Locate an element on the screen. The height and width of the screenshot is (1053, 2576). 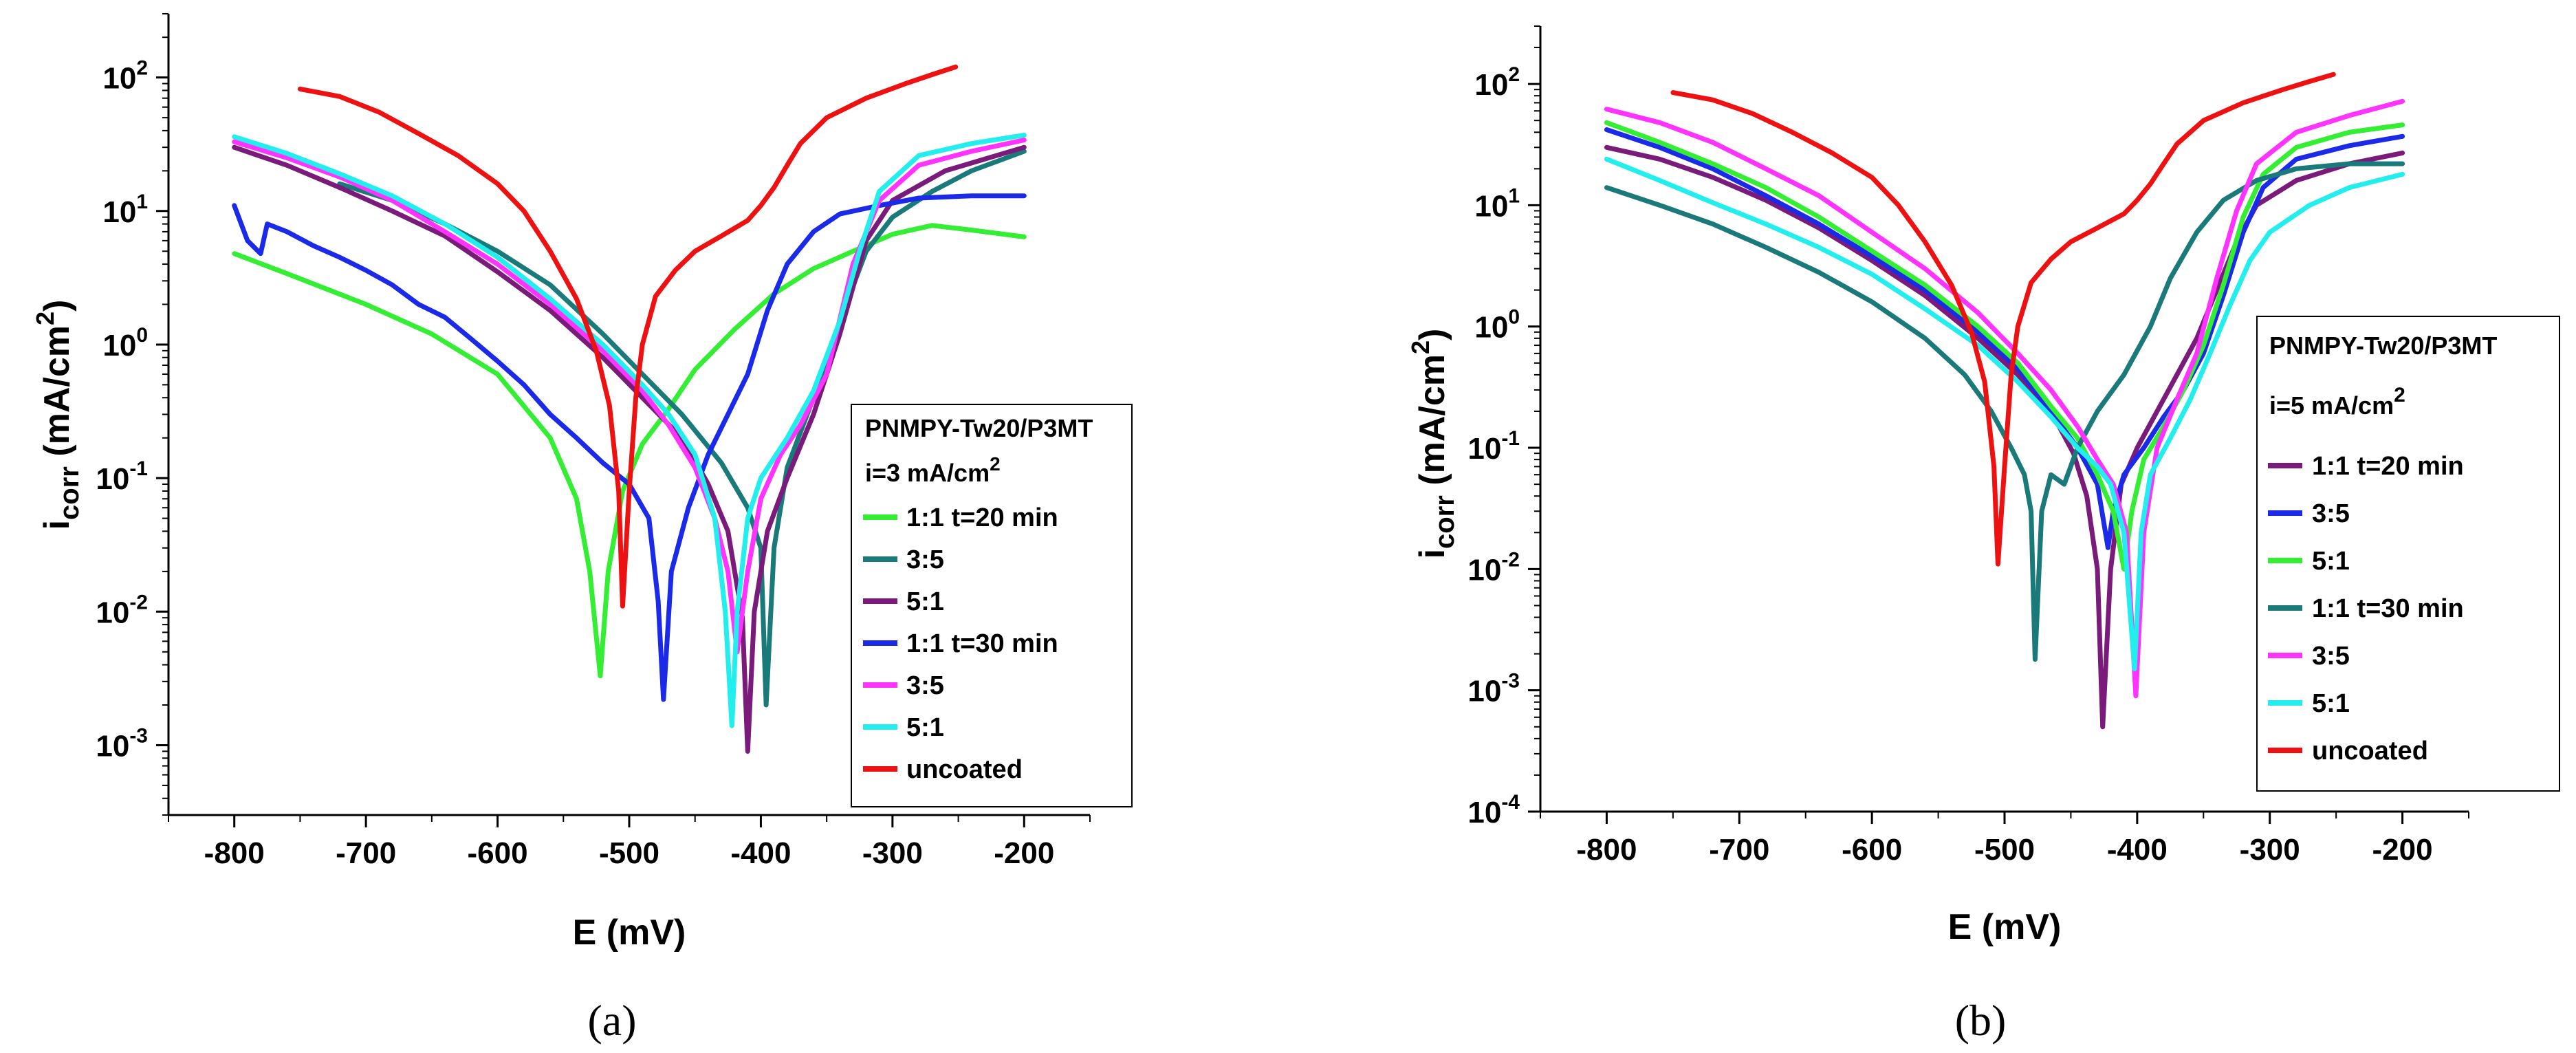
legend-label-a-5: 3:5 is located at coordinates (925, 685).